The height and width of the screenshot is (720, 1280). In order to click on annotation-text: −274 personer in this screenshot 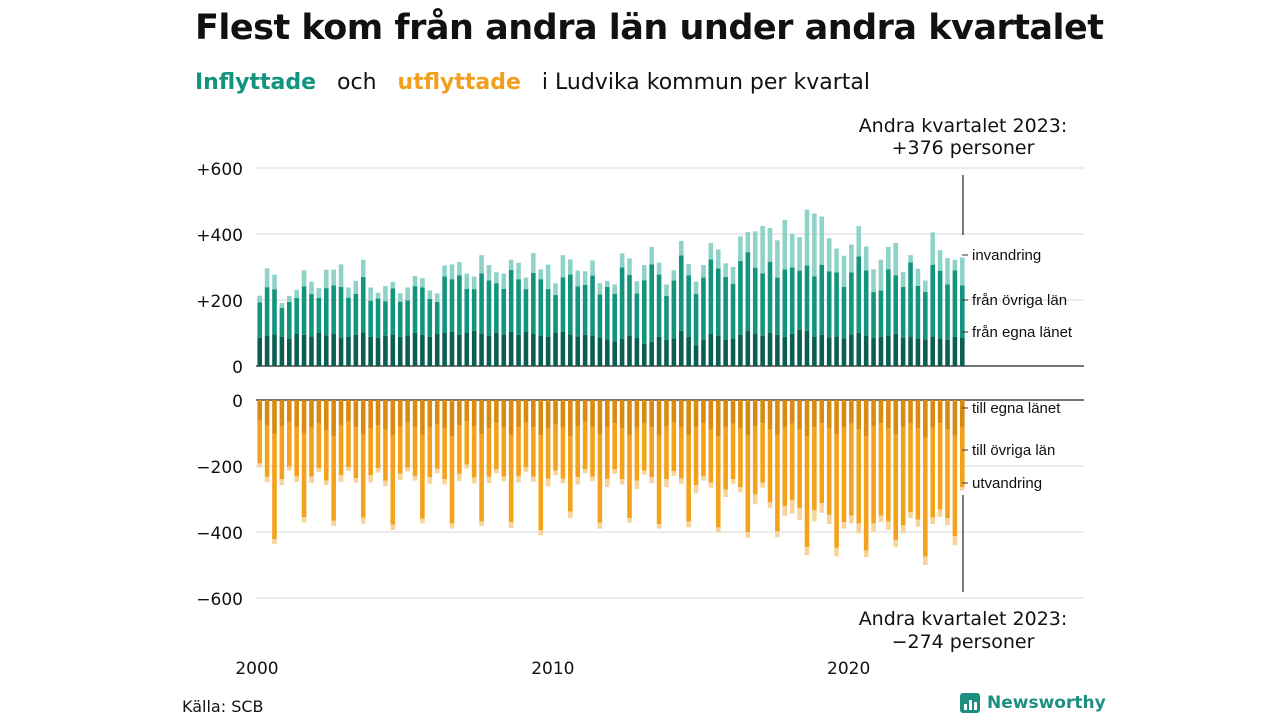, I will do `click(963, 642)`.